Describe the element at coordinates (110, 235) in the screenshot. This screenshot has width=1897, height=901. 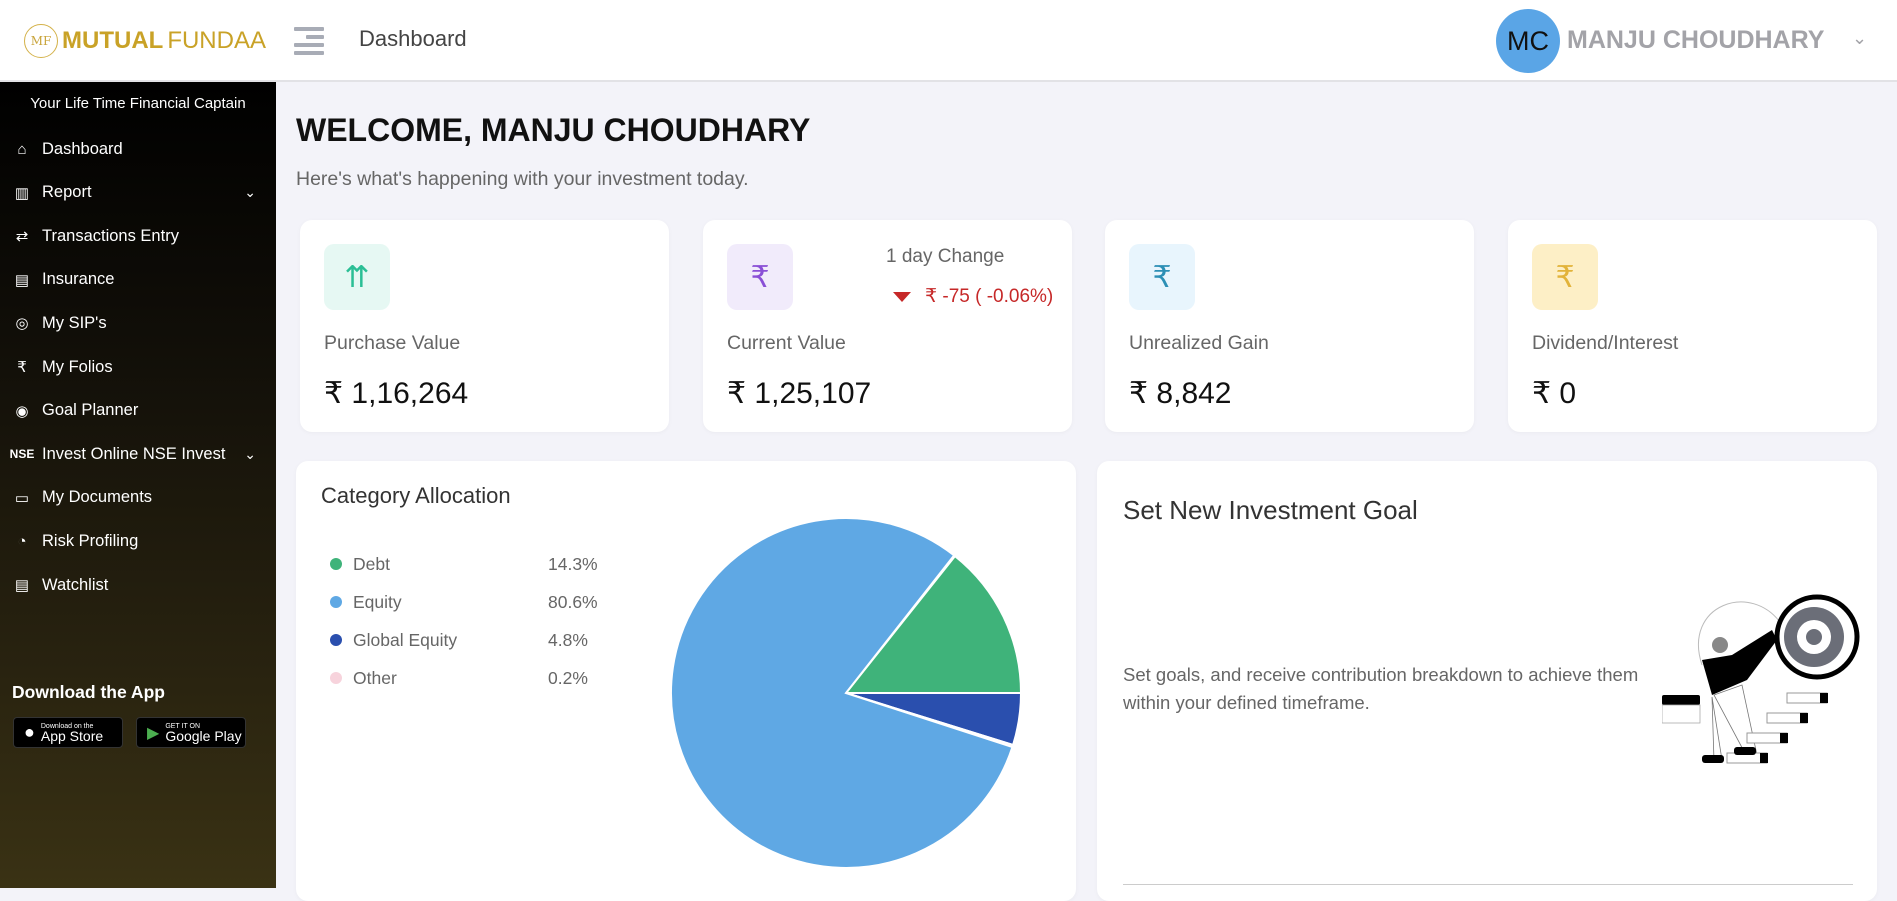
I see `sidebar-item-label: Transactions Entry` at that location.